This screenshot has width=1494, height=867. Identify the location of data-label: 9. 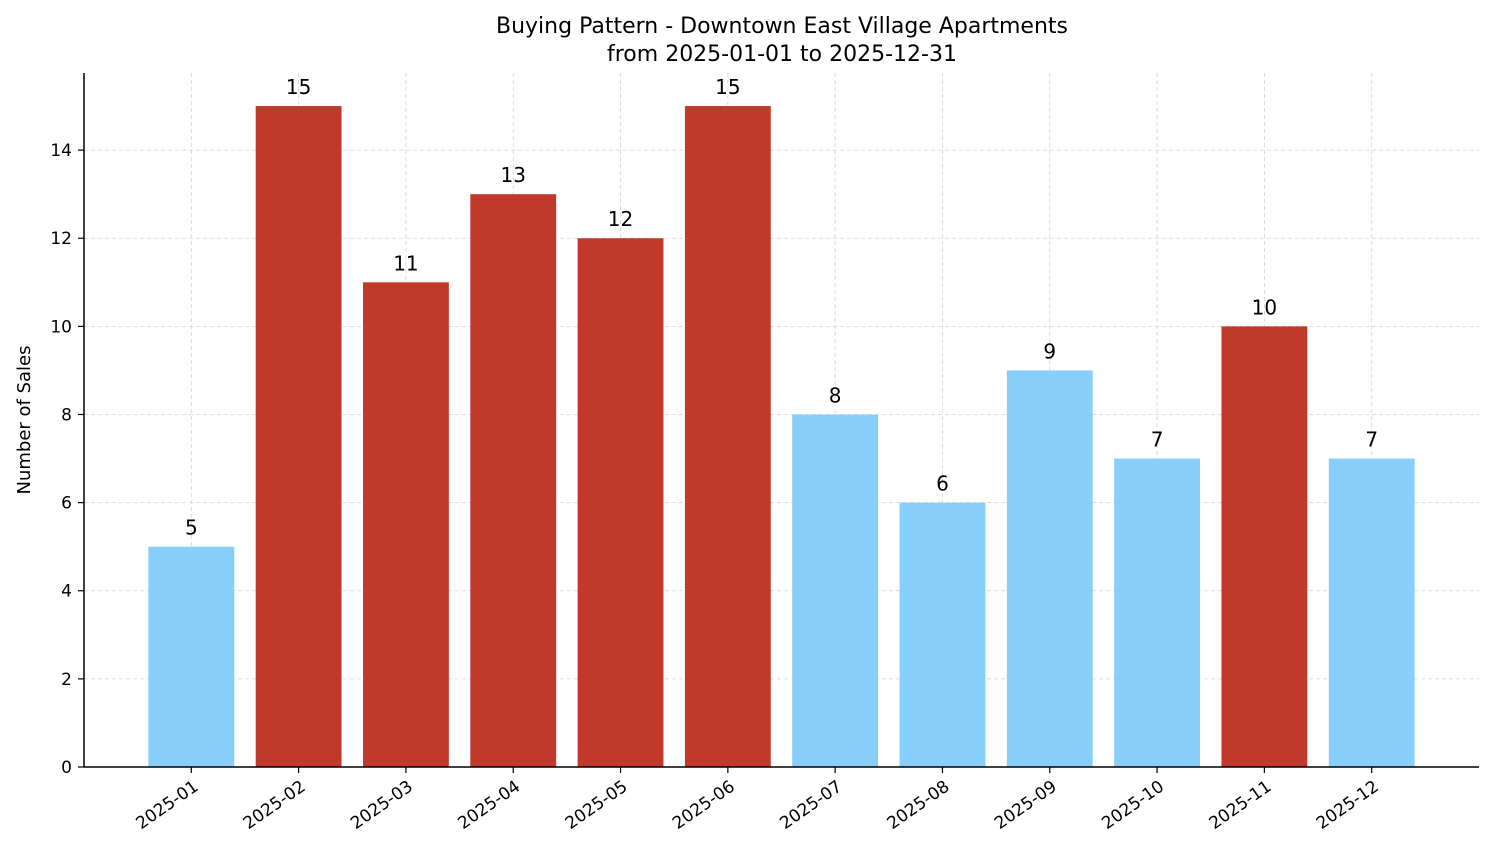
(1049, 351).